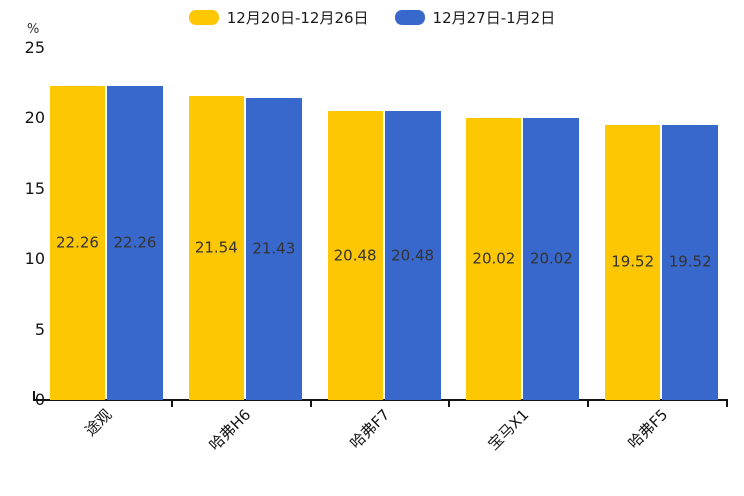 The height and width of the screenshot is (496, 744). What do you see at coordinates (34, 188) in the screenshot?
I see `y-tick-label: 15` at bounding box center [34, 188].